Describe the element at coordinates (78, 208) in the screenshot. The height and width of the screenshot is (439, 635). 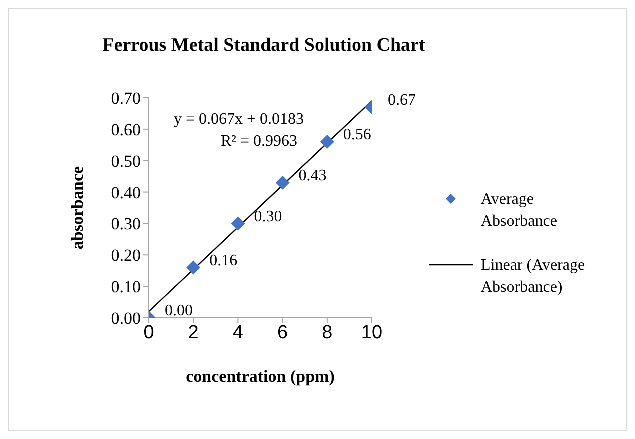
I see `y-axis-title: absorbance` at that location.